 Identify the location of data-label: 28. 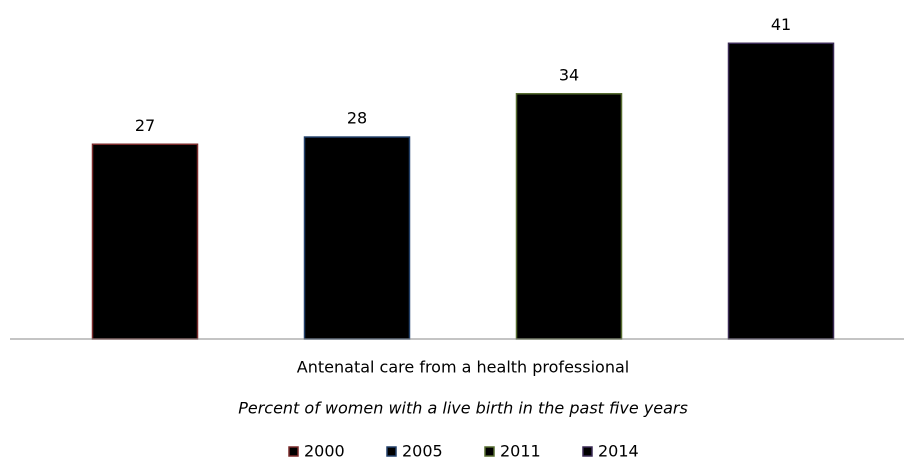
(357, 118).